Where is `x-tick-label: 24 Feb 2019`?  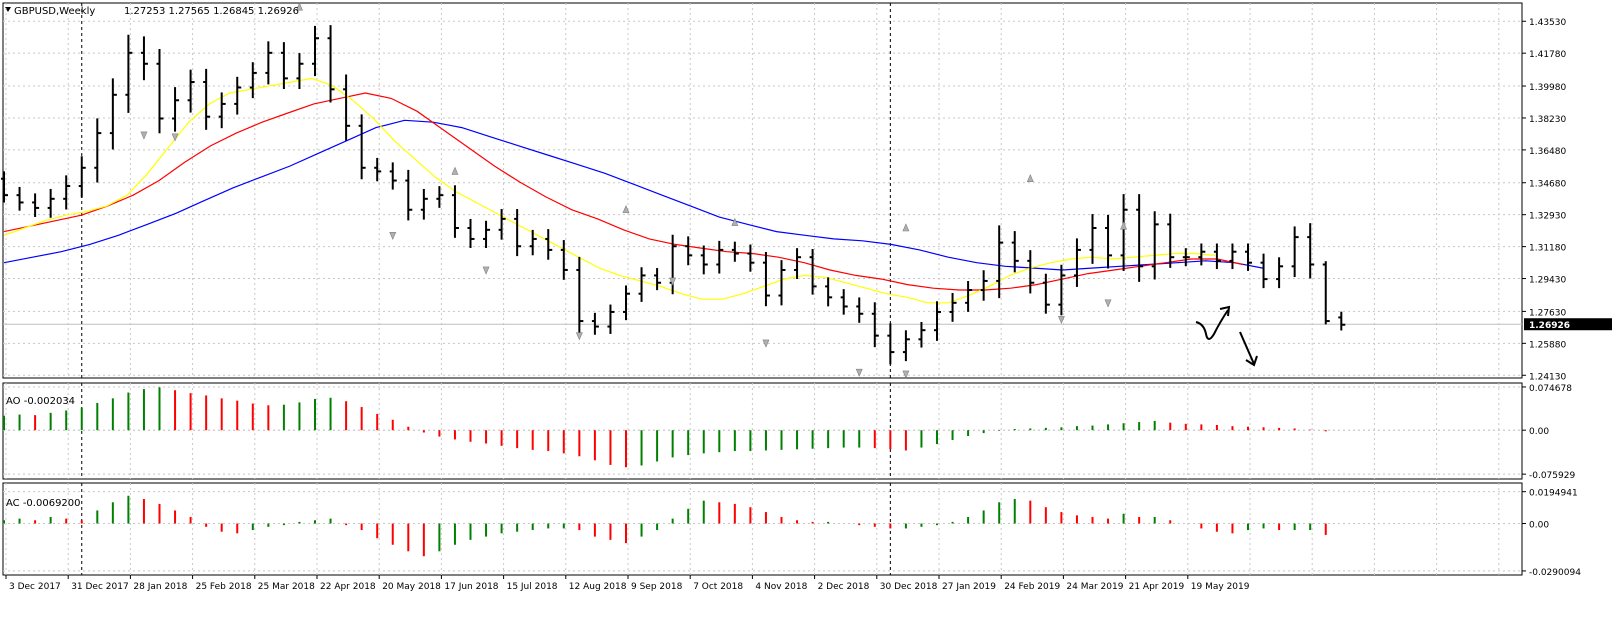 x-tick-label: 24 Feb 2019 is located at coordinates (1032, 587).